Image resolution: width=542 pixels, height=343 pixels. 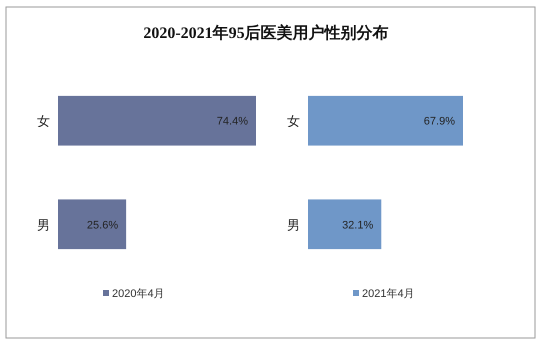 I want to click on legend-label: 2021年4月, so click(x=388, y=294).